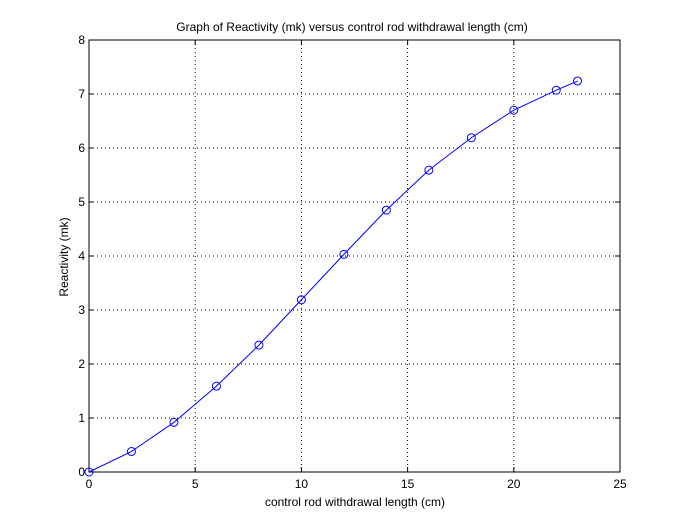  What do you see at coordinates (64, 256) in the screenshot?
I see `y-axis-label: Reactivity (mk)` at bounding box center [64, 256].